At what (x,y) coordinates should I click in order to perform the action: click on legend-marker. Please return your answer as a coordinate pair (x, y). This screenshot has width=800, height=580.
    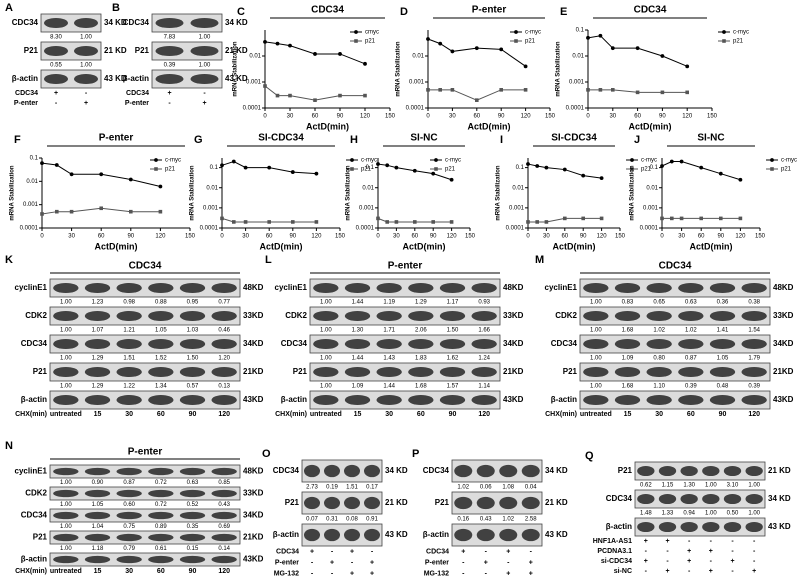
    Looking at the image, I should click on (436, 169).